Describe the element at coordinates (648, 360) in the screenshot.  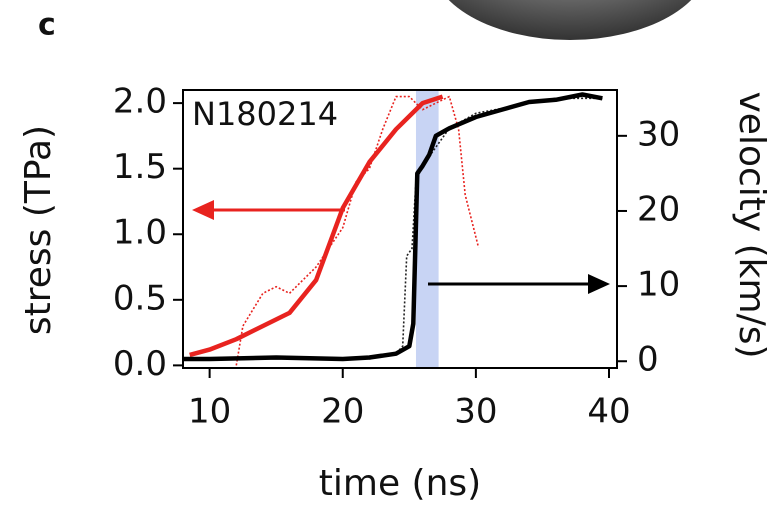
I see `y2-tick-label: 0` at that location.